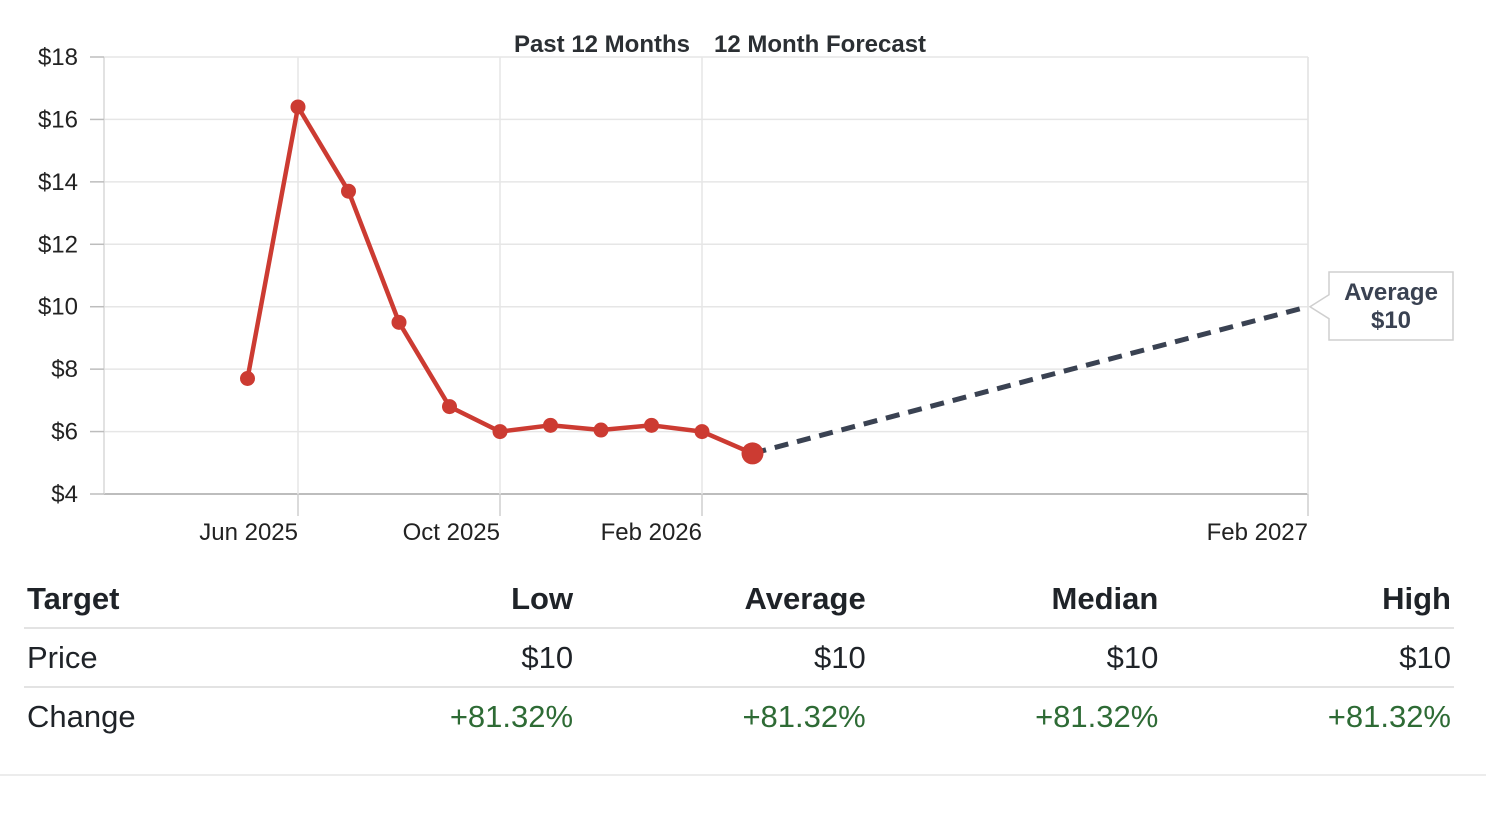 This screenshot has width=1486, height=828. Describe the element at coordinates (1307, 658) in the screenshot. I see `price-high: $10` at that location.